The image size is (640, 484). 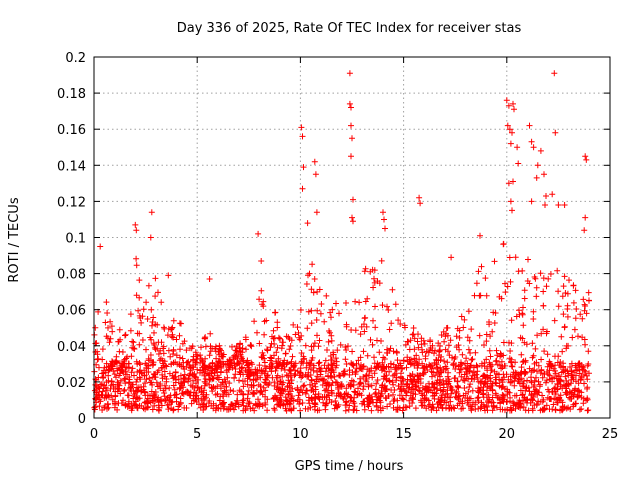 What do you see at coordinates (94, 434) in the screenshot?
I see `x-tick-label: 0` at bounding box center [94, 434].